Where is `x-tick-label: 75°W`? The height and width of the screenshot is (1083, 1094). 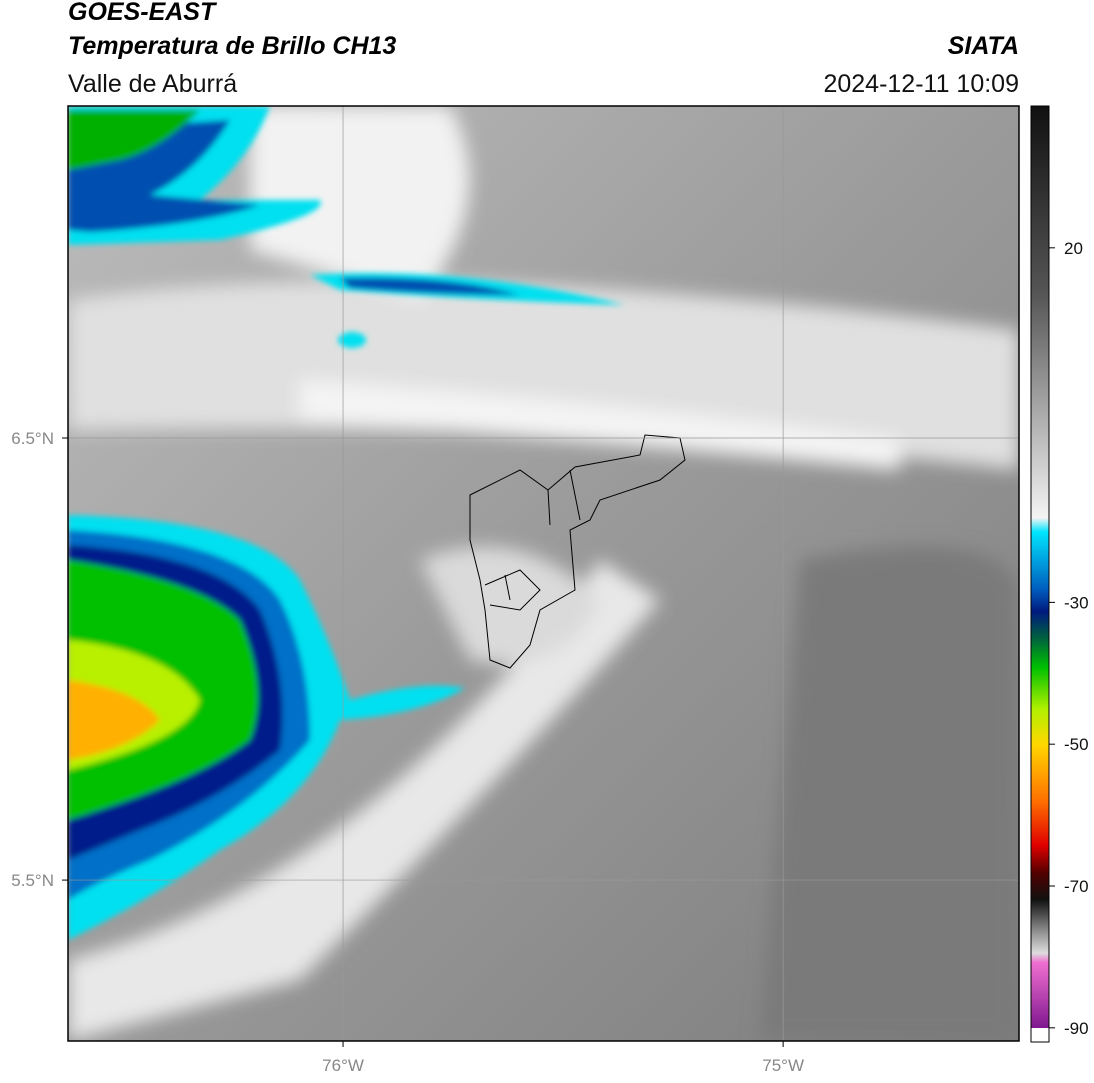 x-tick-label: 75°W is located at coordinates (783, 1065).